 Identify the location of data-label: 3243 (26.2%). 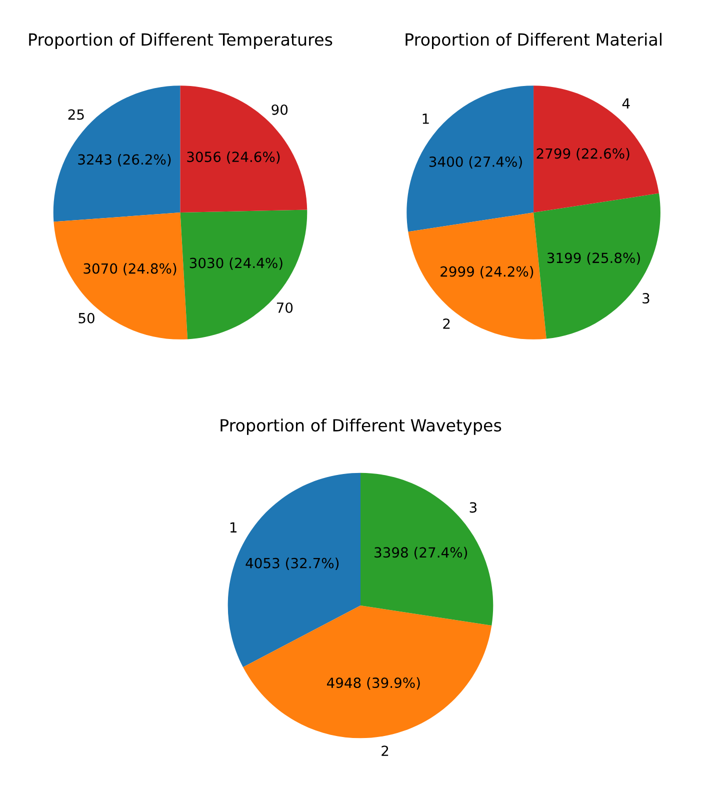
(124, 160).